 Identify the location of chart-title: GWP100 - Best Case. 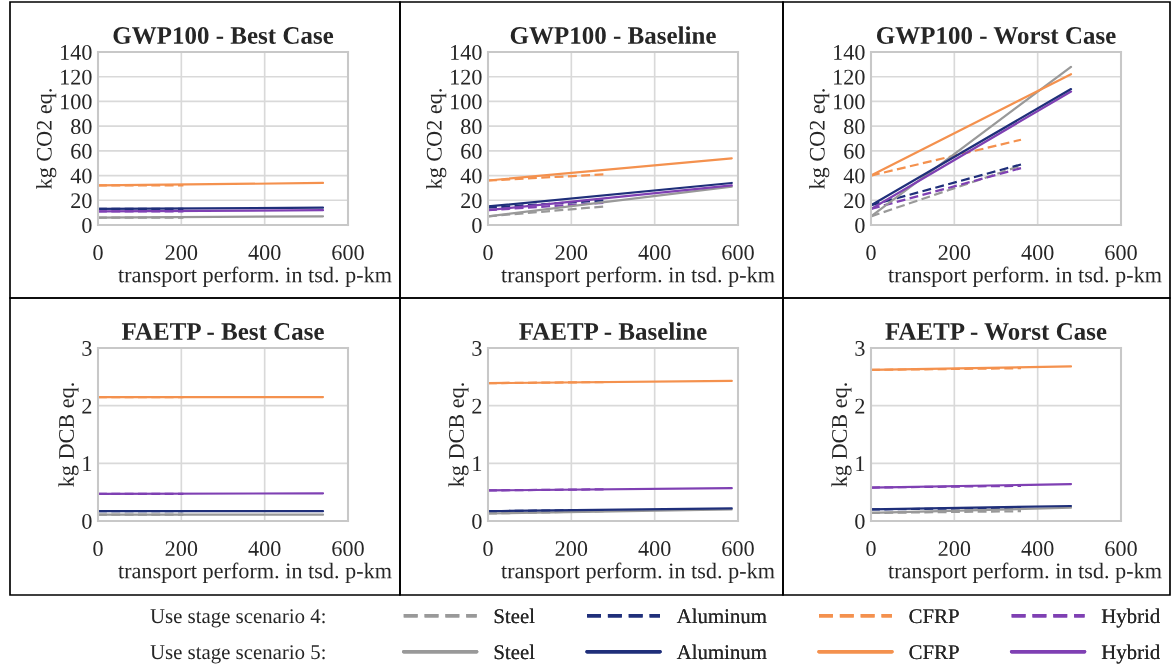
(223, 36).